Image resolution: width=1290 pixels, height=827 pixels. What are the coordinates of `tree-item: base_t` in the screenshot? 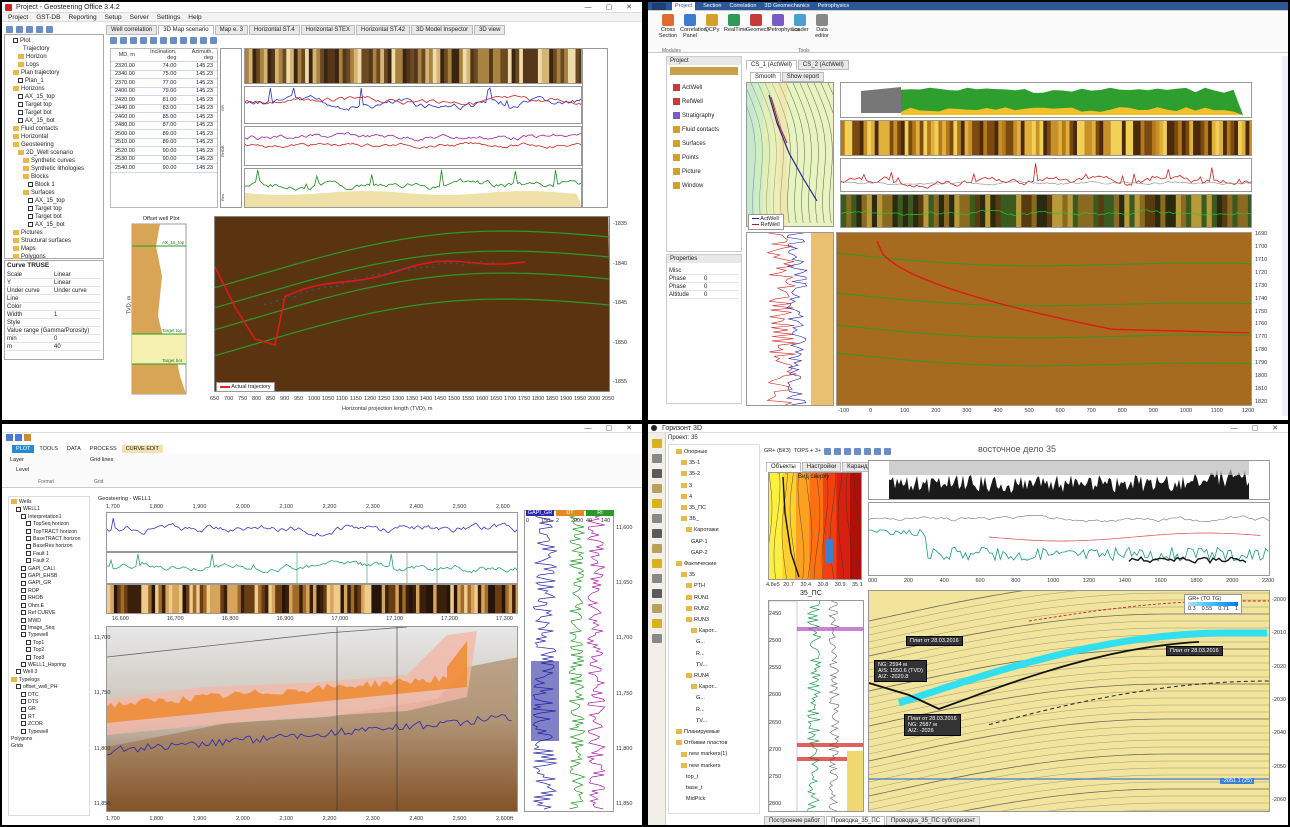 It's located at (699, 788).